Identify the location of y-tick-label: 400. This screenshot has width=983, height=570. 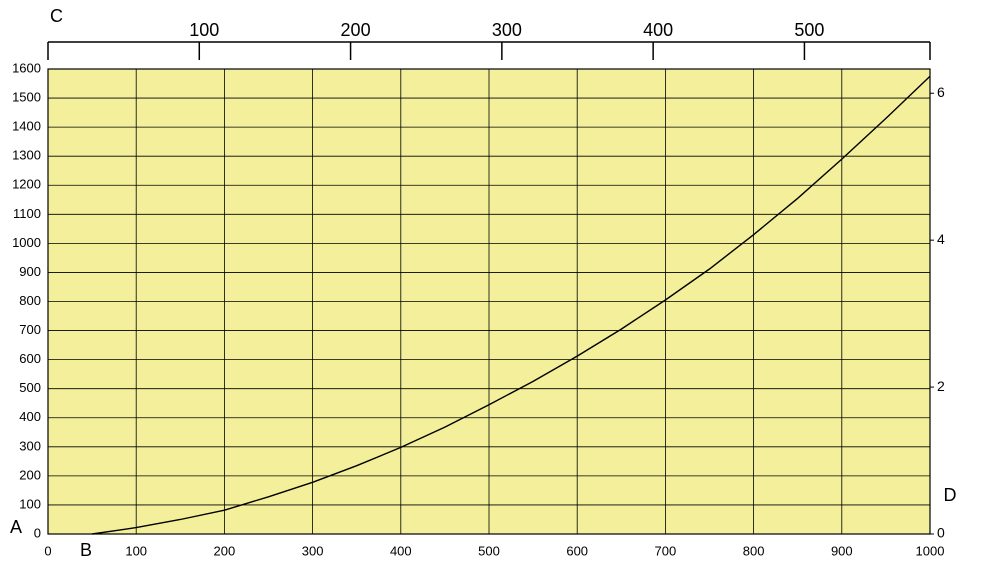
(30, 416).